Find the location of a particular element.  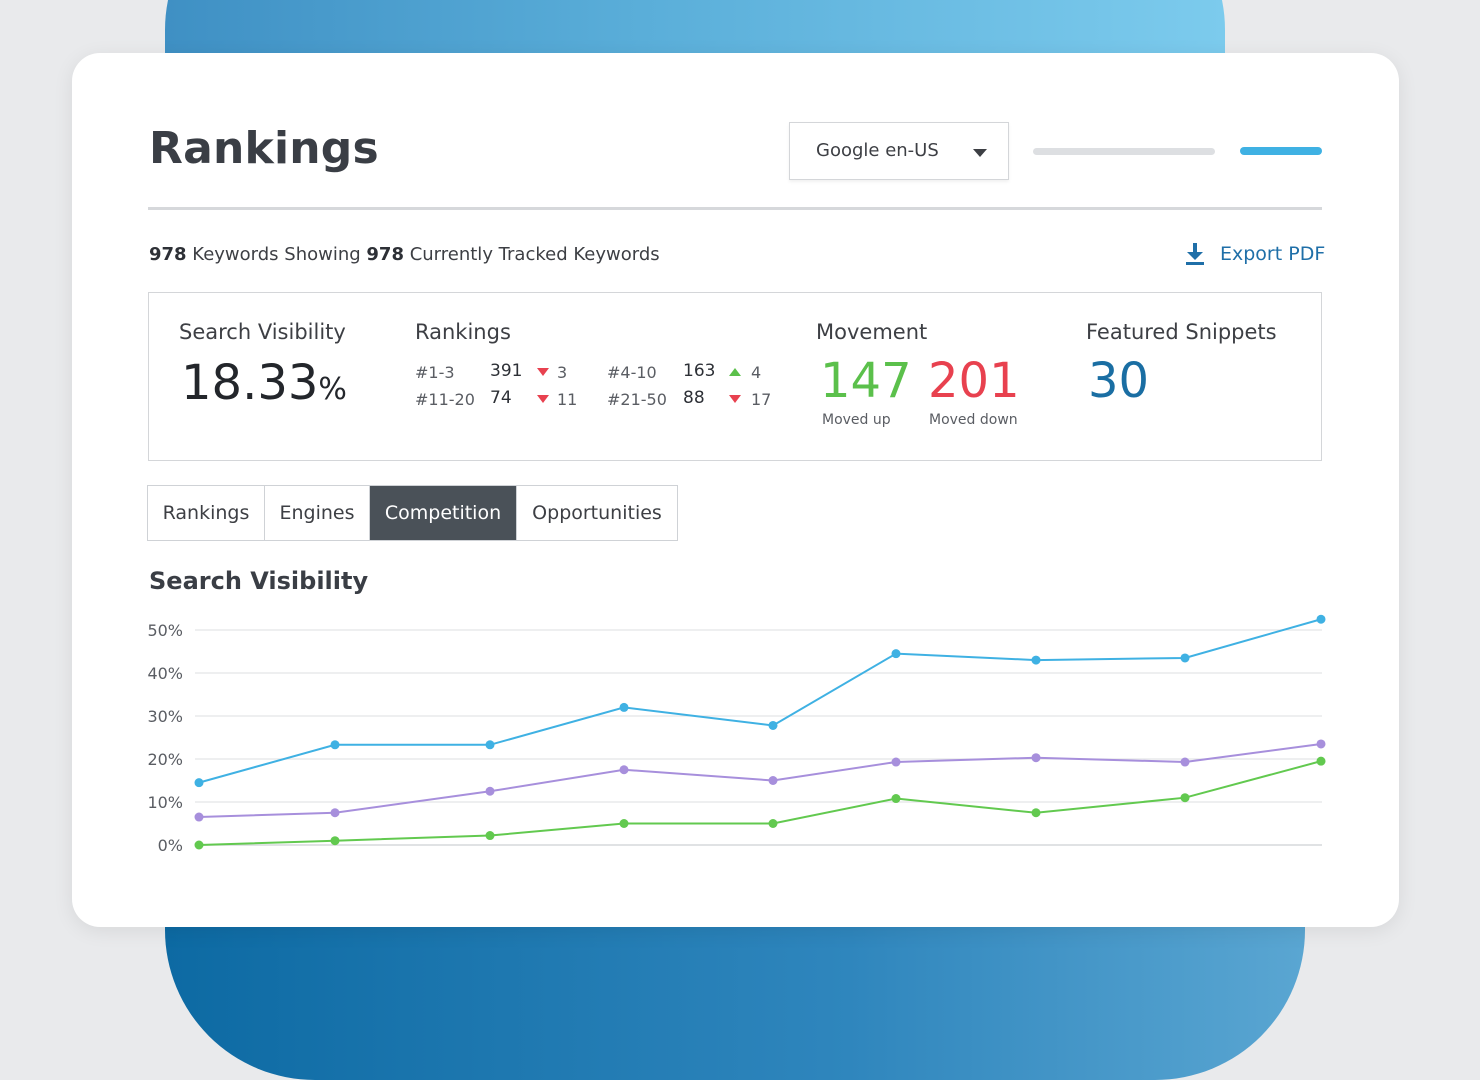

tab-rankings: Rankings is located at coordinates (206, 513).